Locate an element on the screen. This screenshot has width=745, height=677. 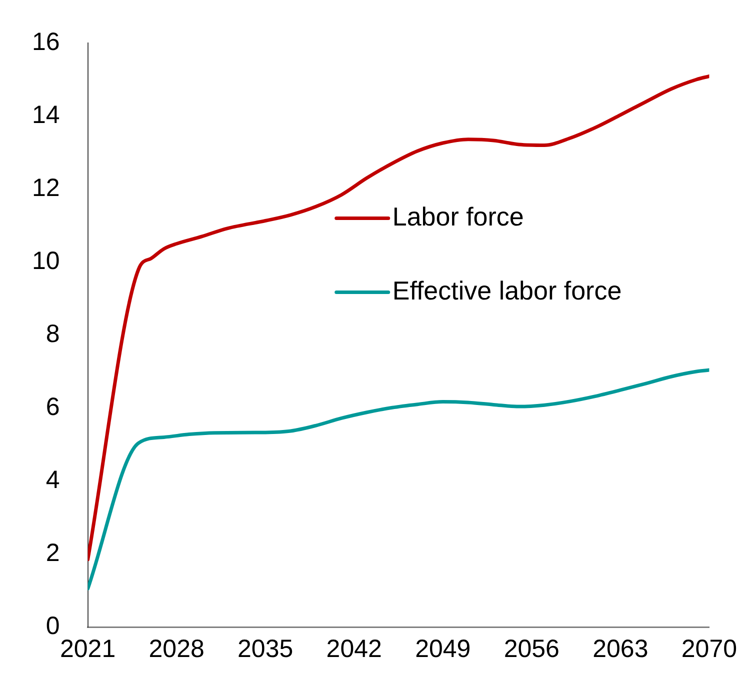
x-tick-label: 2063 is located at coordinates (620, 648).